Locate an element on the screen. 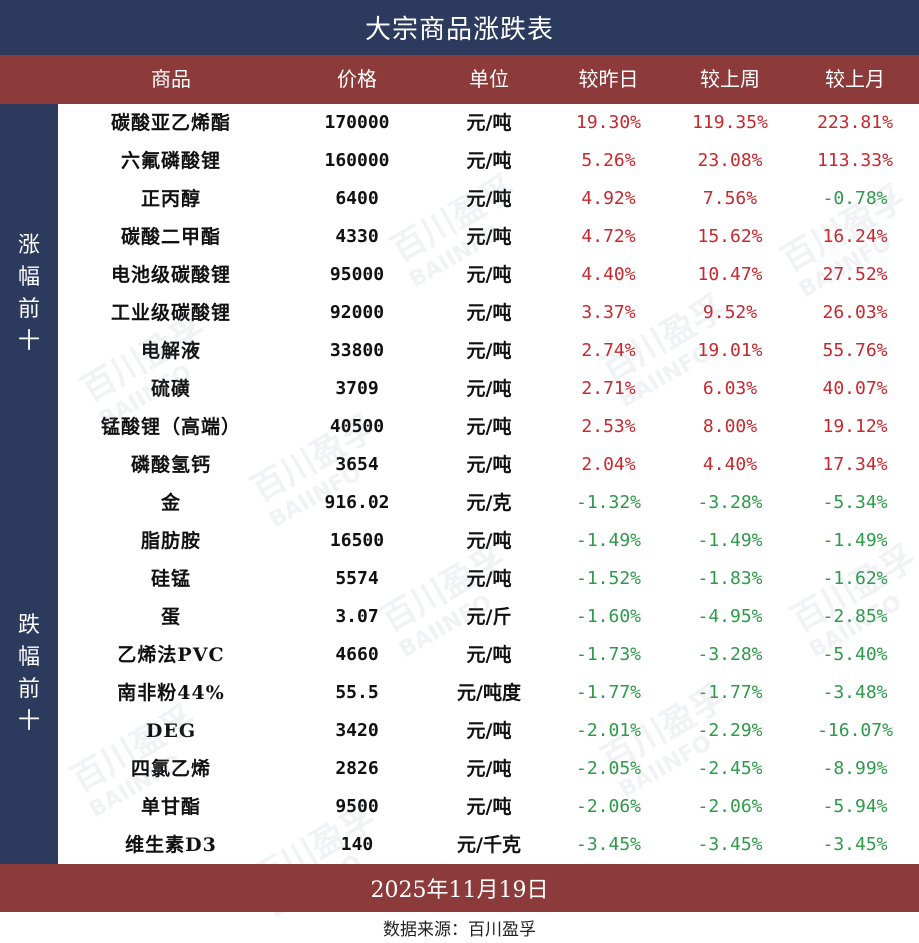 The image size is (919, 943). change-vs-last-month: -1.62% is located at coordinates (855, 578).